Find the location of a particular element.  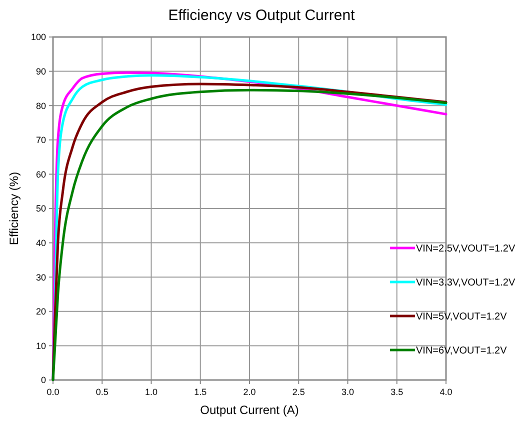

y-tick-label: 40 is located at coordinates (41, 243).